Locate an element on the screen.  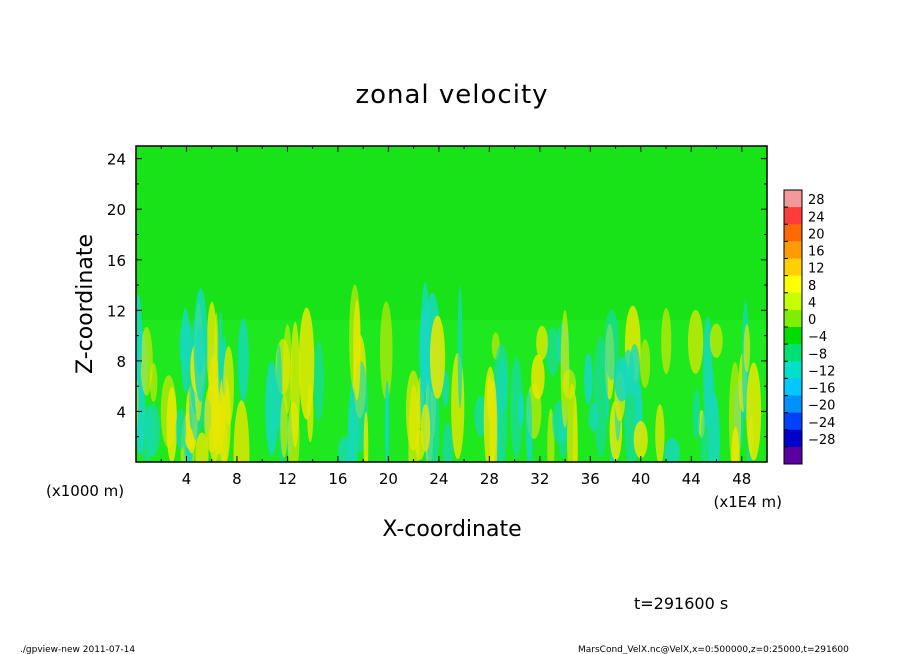
colorbar-label: −4 is located at coordinates (817, 337).